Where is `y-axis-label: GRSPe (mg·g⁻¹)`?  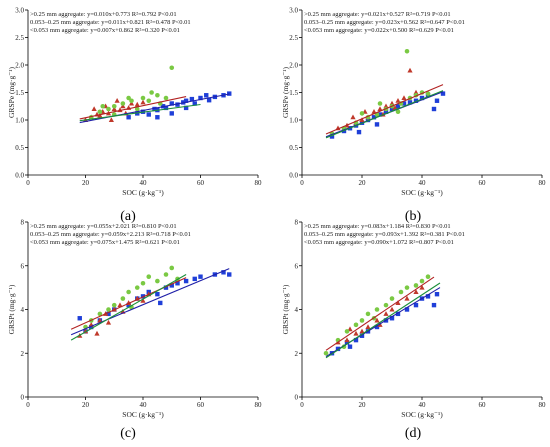 y-axis-label: GRSPe (mg·g⁻¹) is located at coordinates (285, 92).